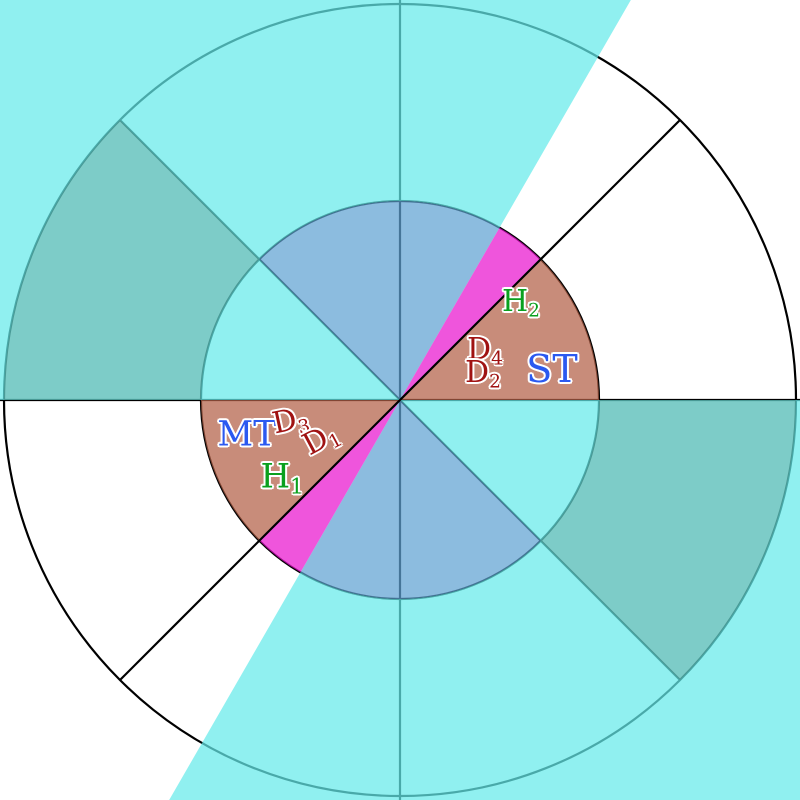 This screenshot has width=800, height=800. What do you see at coordinates (379, 300) in the screenshot?
I see `sector-blue-top` at bounding box center [379, 300].